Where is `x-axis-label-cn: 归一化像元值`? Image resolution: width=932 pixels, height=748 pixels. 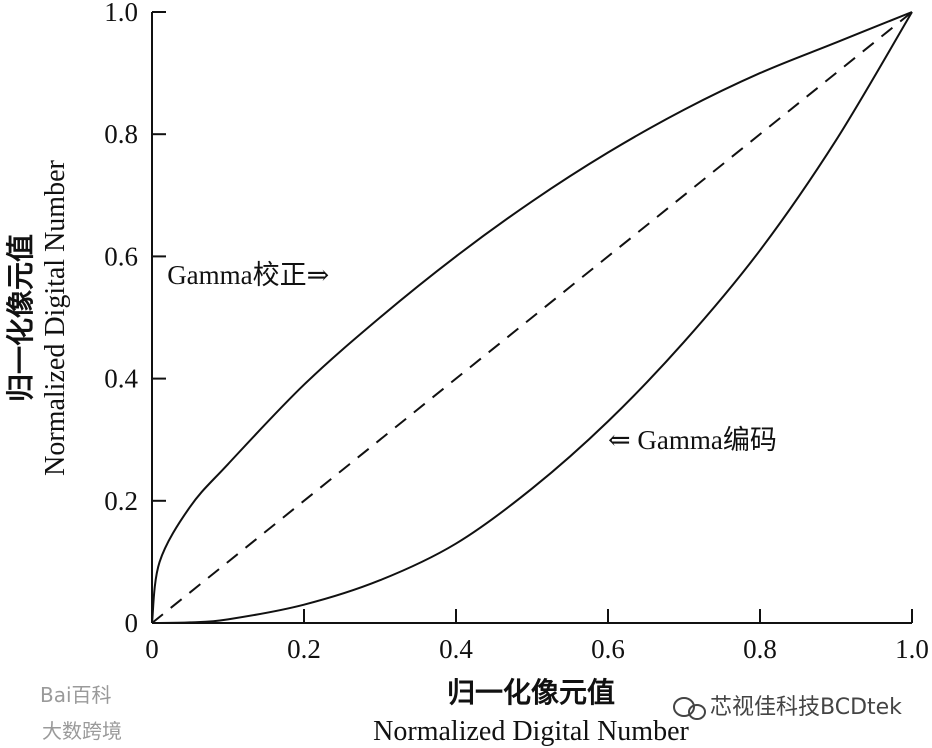 x-axis-label-cn: 归一化像元值 is located at coordinates (531, 692).